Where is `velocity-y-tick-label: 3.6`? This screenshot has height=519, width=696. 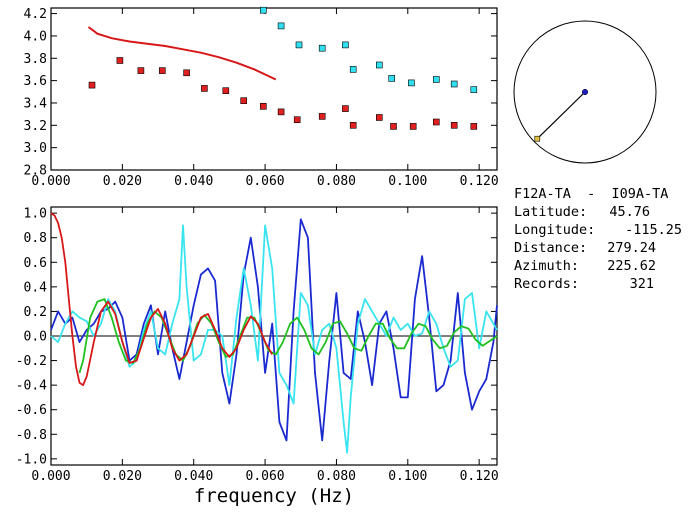
velocity-y-tick-label: 3.6 is located at coordinates (35, 81).